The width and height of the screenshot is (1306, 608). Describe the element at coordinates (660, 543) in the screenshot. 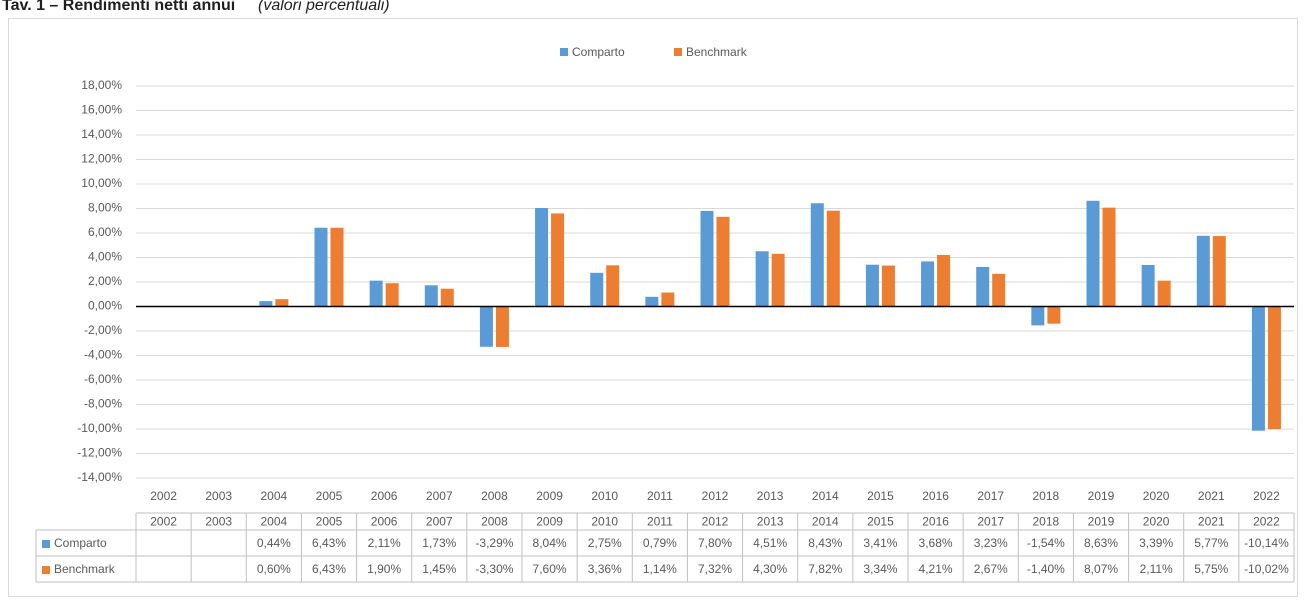

I see `table-cell: 0,79%` at that location.